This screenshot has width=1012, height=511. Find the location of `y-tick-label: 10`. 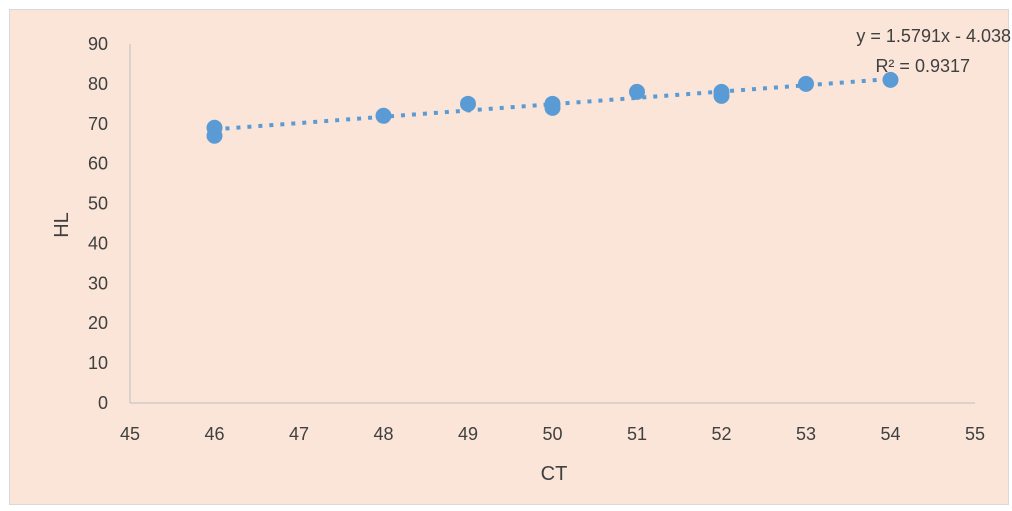

y-tick-label: 10 is located at coordinates (98, 363).